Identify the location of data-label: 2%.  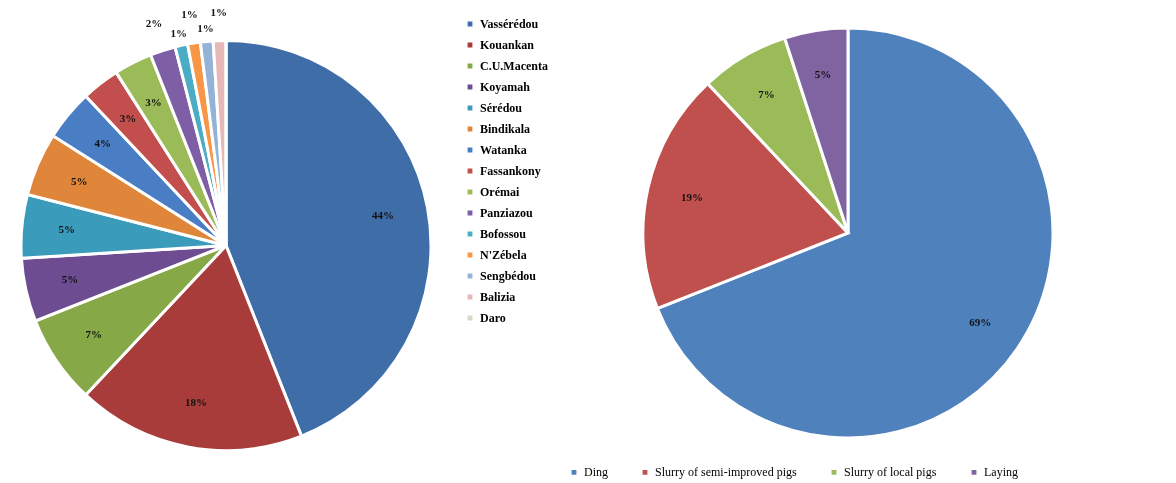
(154, 22).